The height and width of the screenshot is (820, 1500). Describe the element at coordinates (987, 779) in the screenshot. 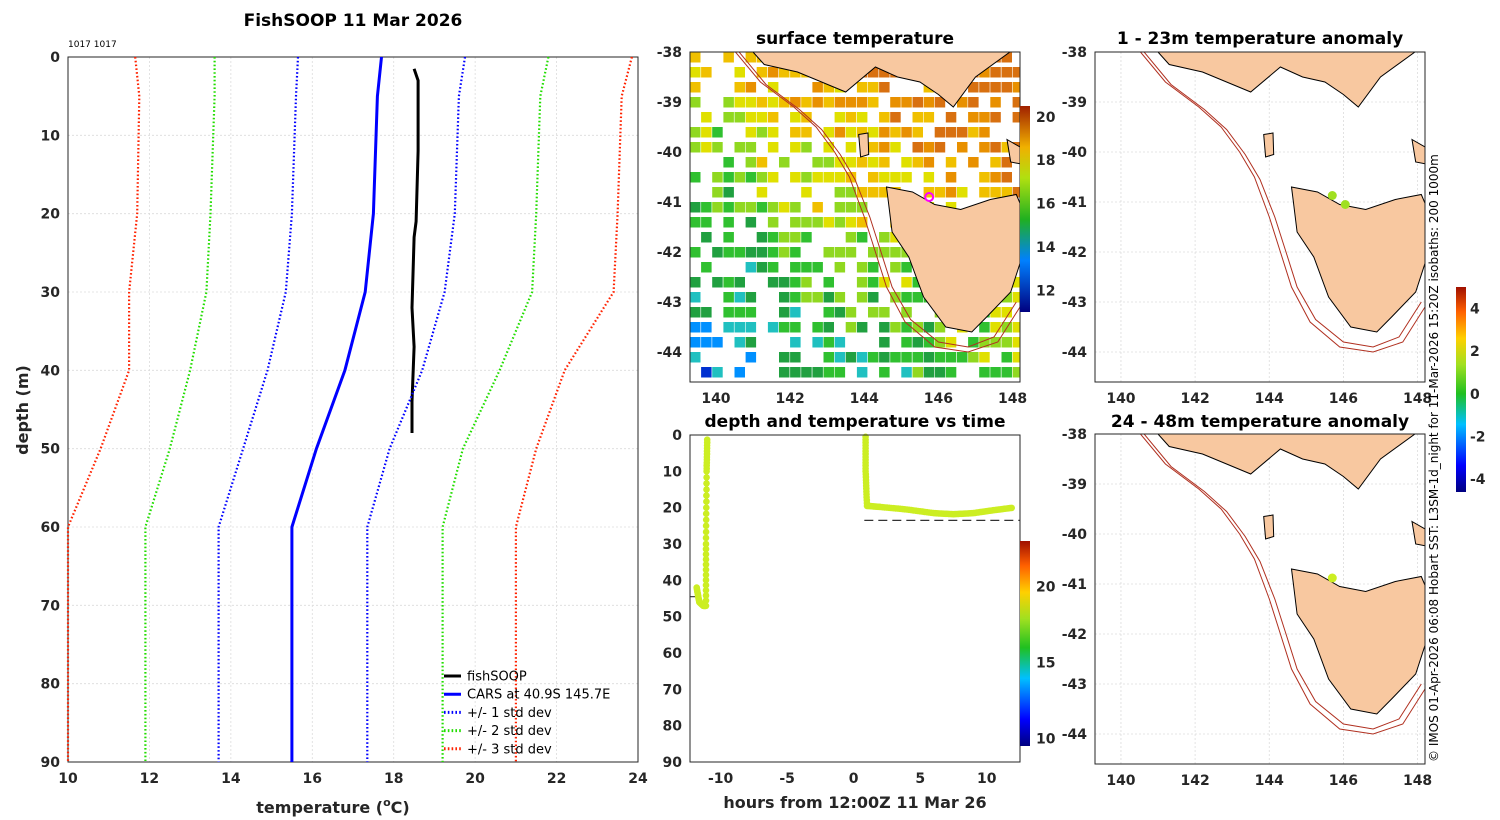

I see `x-tick-label: 10` at that location.